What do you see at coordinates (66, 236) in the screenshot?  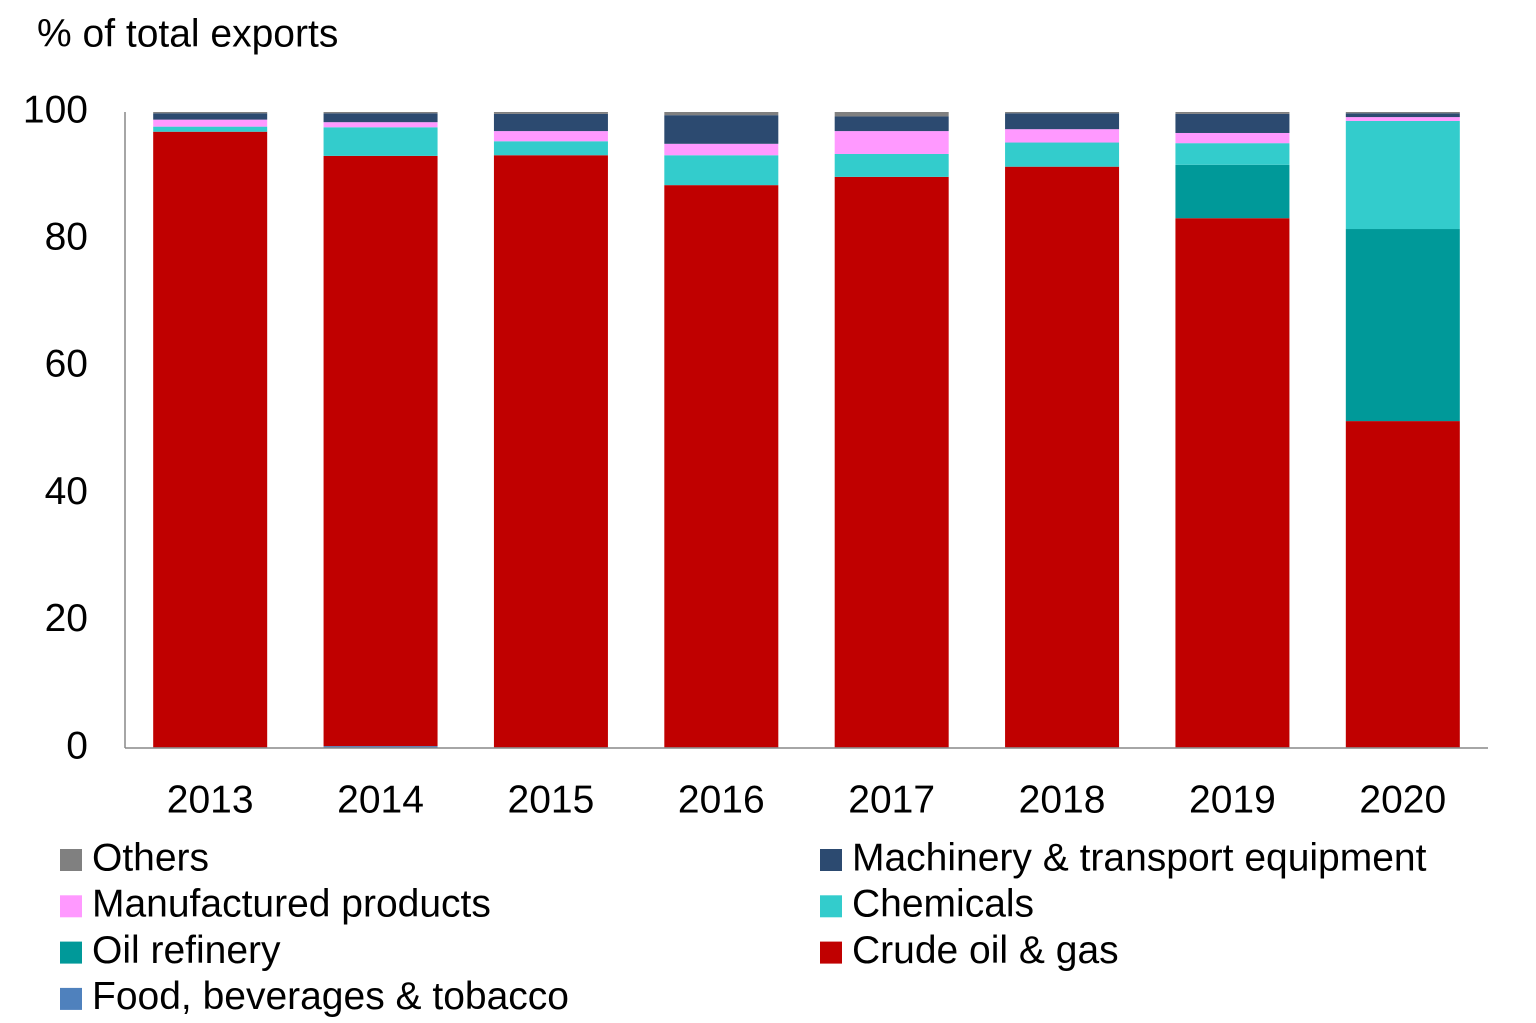 I see `y-tick-label: 80` at bounding box center [66, 236].